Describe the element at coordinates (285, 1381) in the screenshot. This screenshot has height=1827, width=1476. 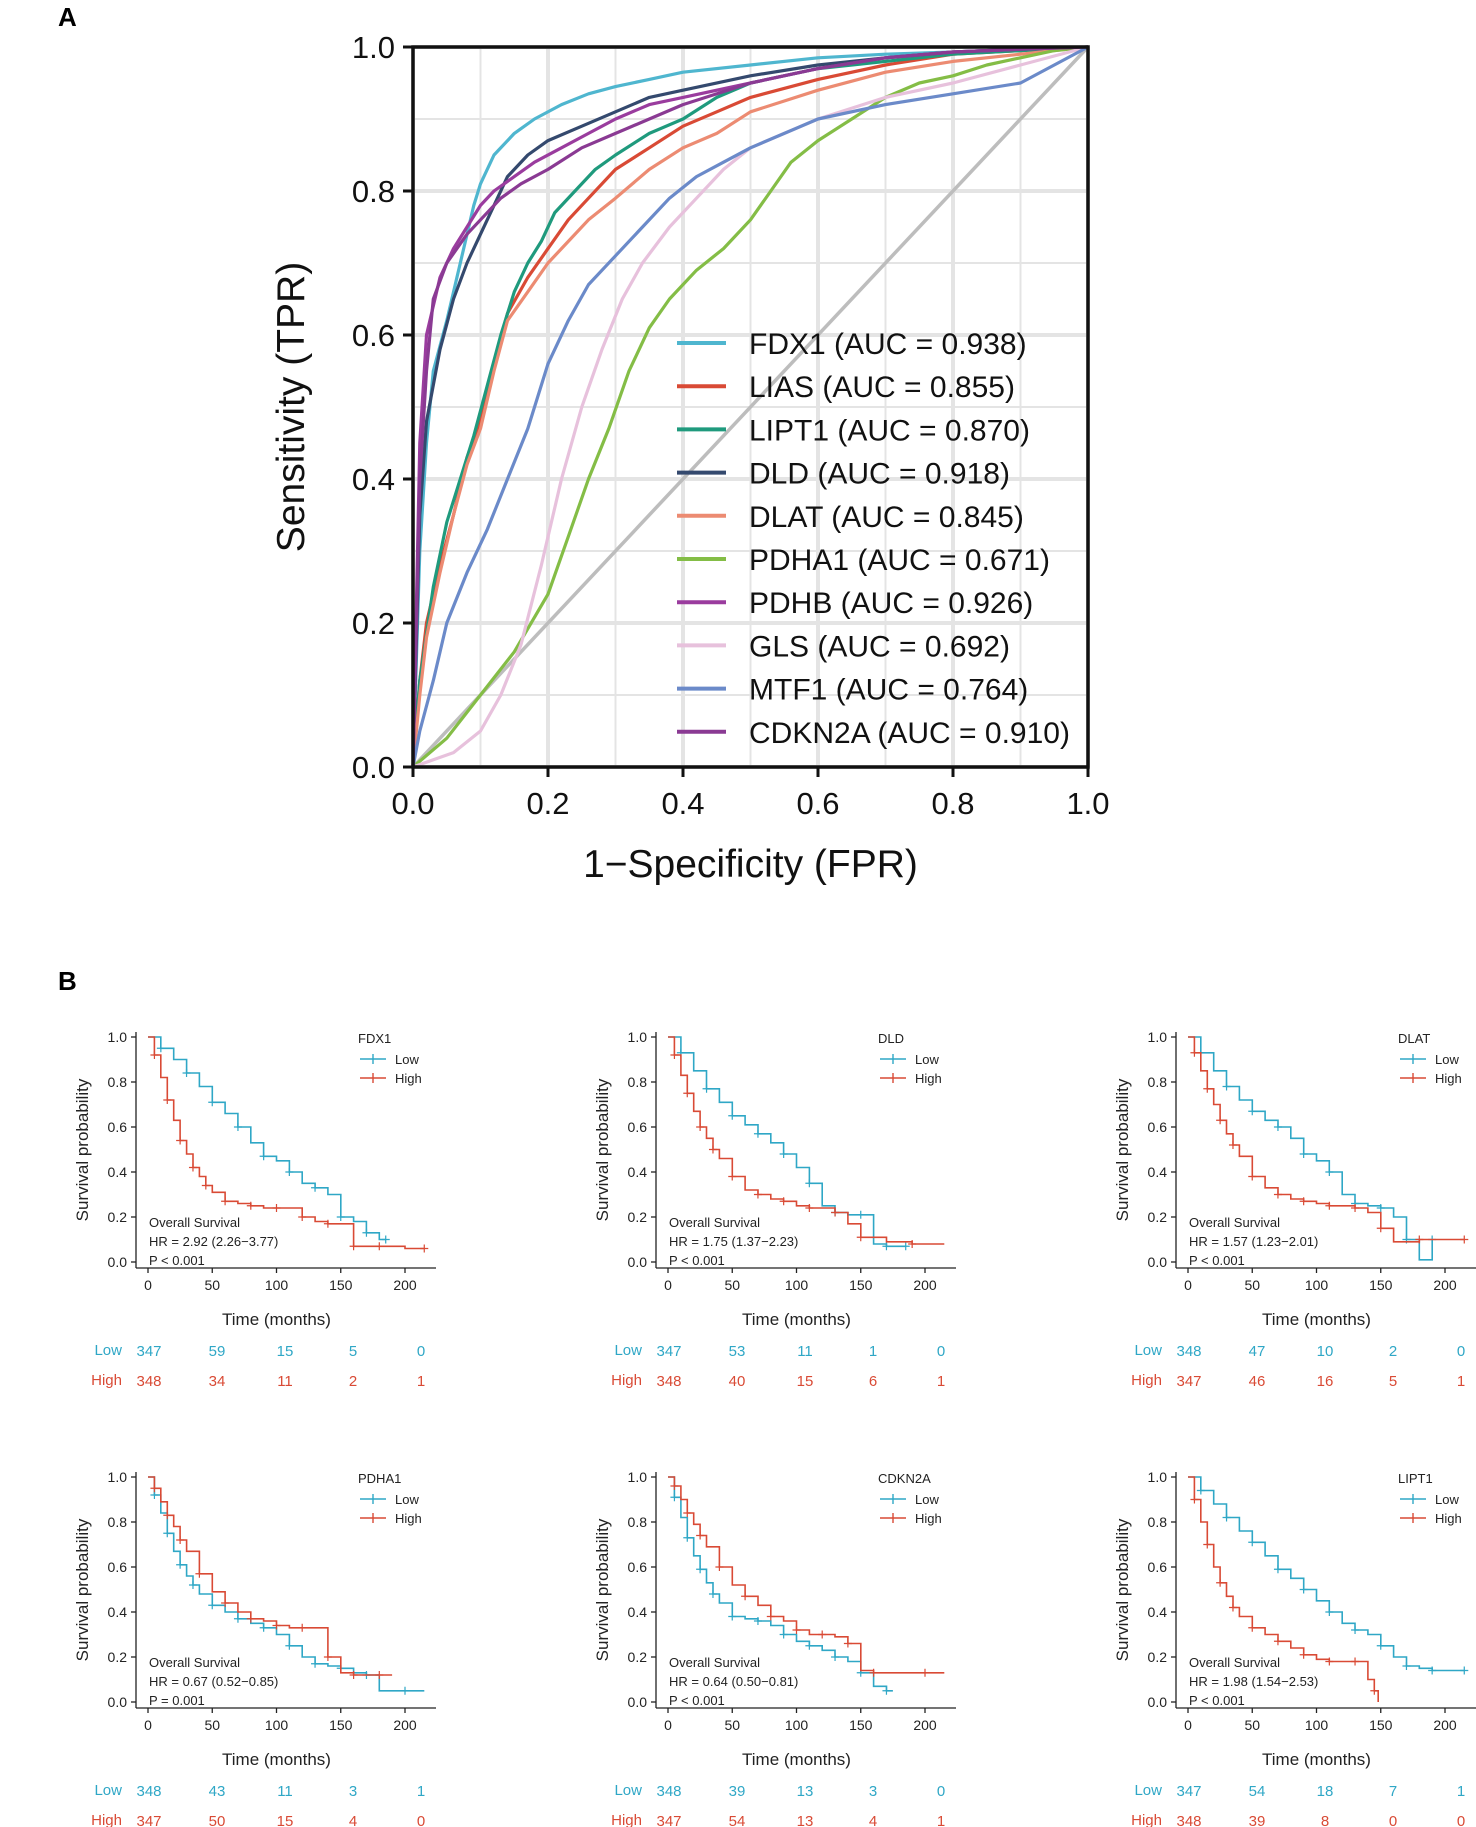
I see `risk-count-high: 11` at that location.